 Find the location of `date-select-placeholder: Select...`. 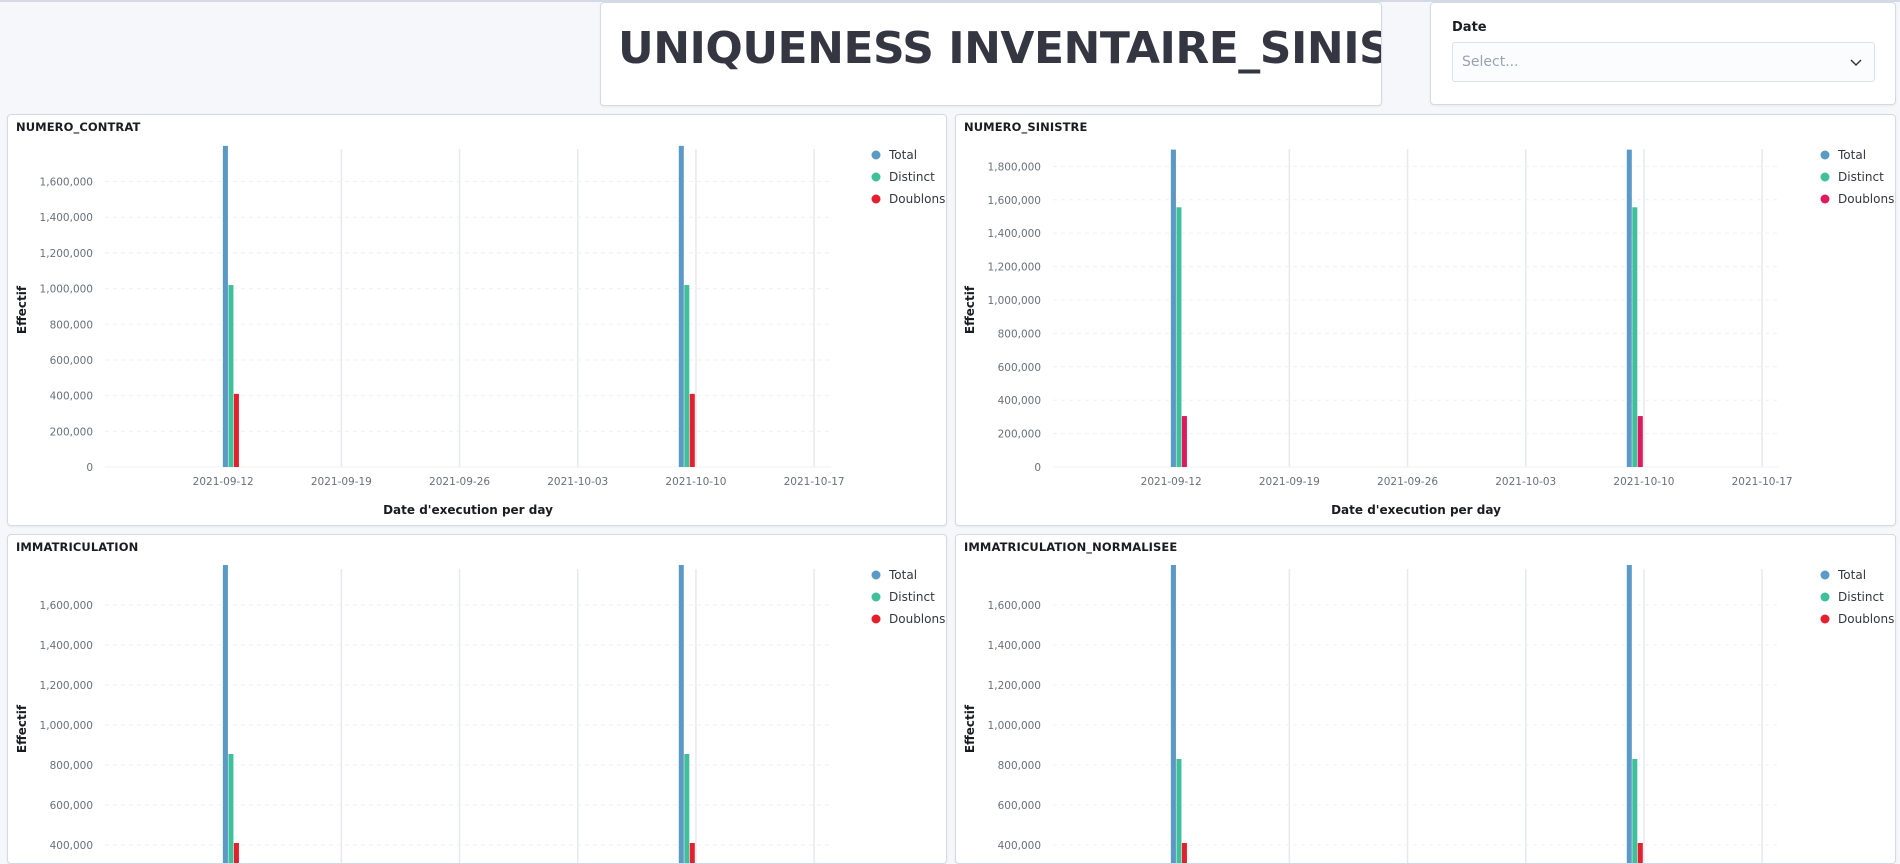

date-select-placeholder: Select... is located at coordinates (1490, 62).